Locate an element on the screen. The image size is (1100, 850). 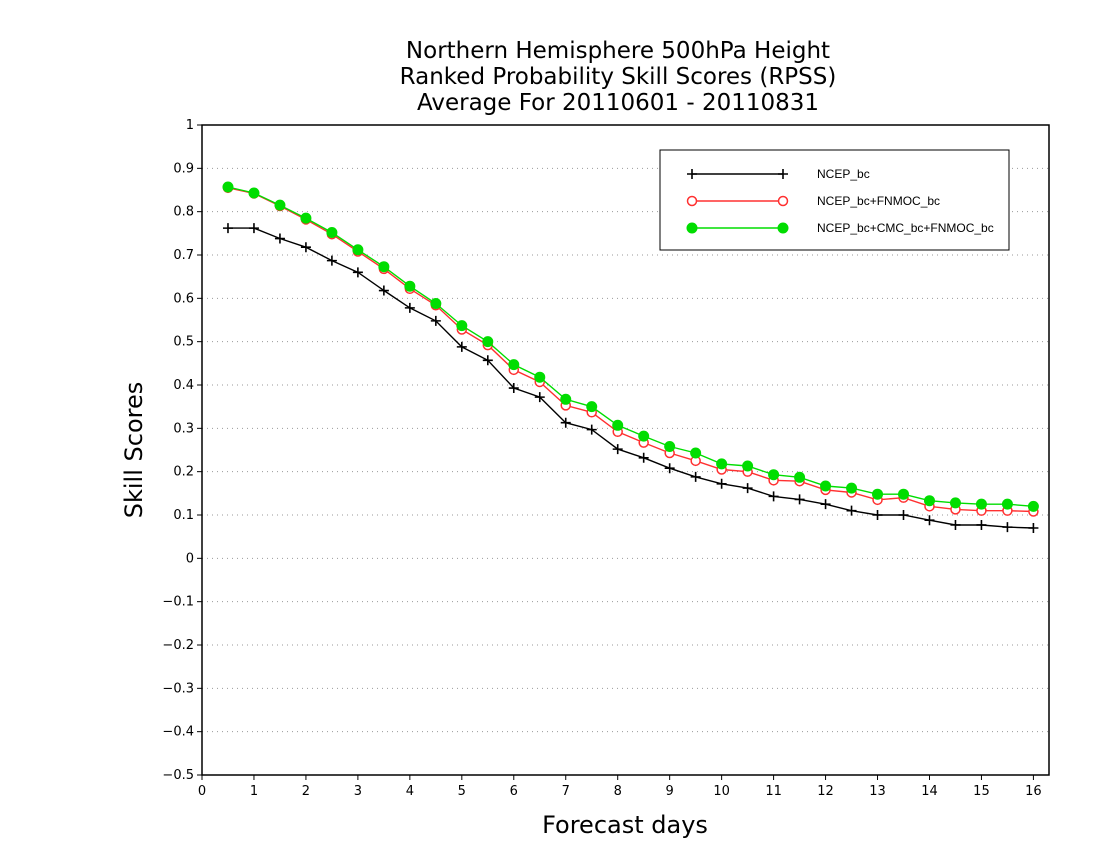
x-tick-label: 11 is located at coordinates (773, 791).